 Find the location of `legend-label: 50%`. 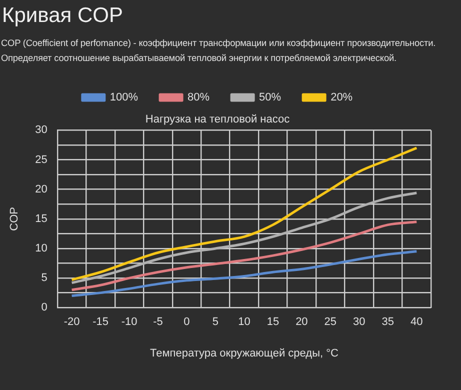

legend-label: 50% is located at coordinates (270, 98).